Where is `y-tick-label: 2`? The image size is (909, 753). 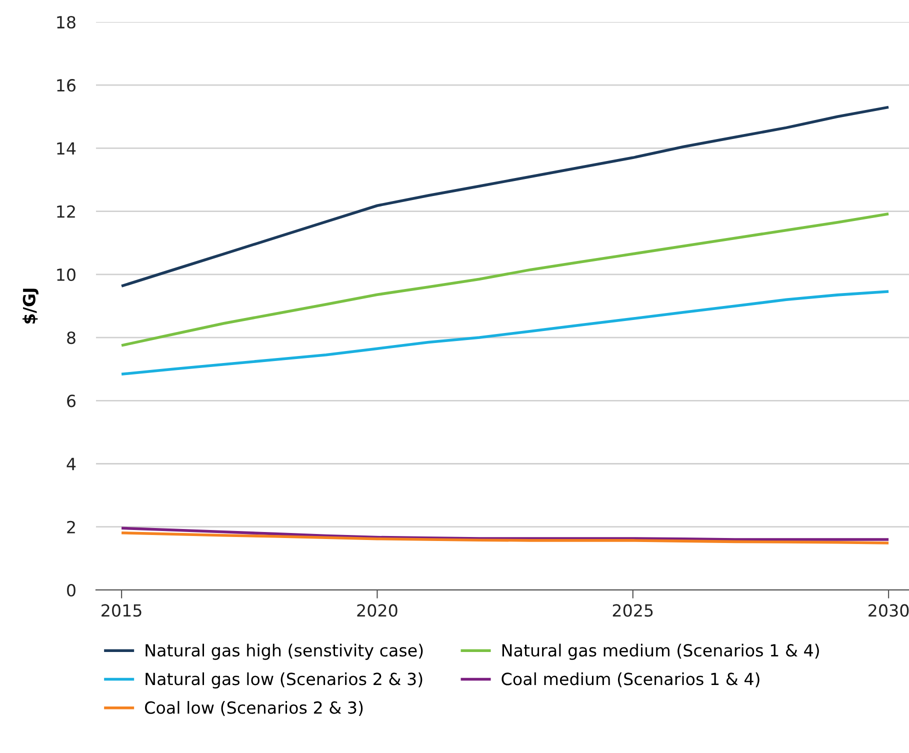
y-tick-label: 2 is located at coordinates (71, 527).